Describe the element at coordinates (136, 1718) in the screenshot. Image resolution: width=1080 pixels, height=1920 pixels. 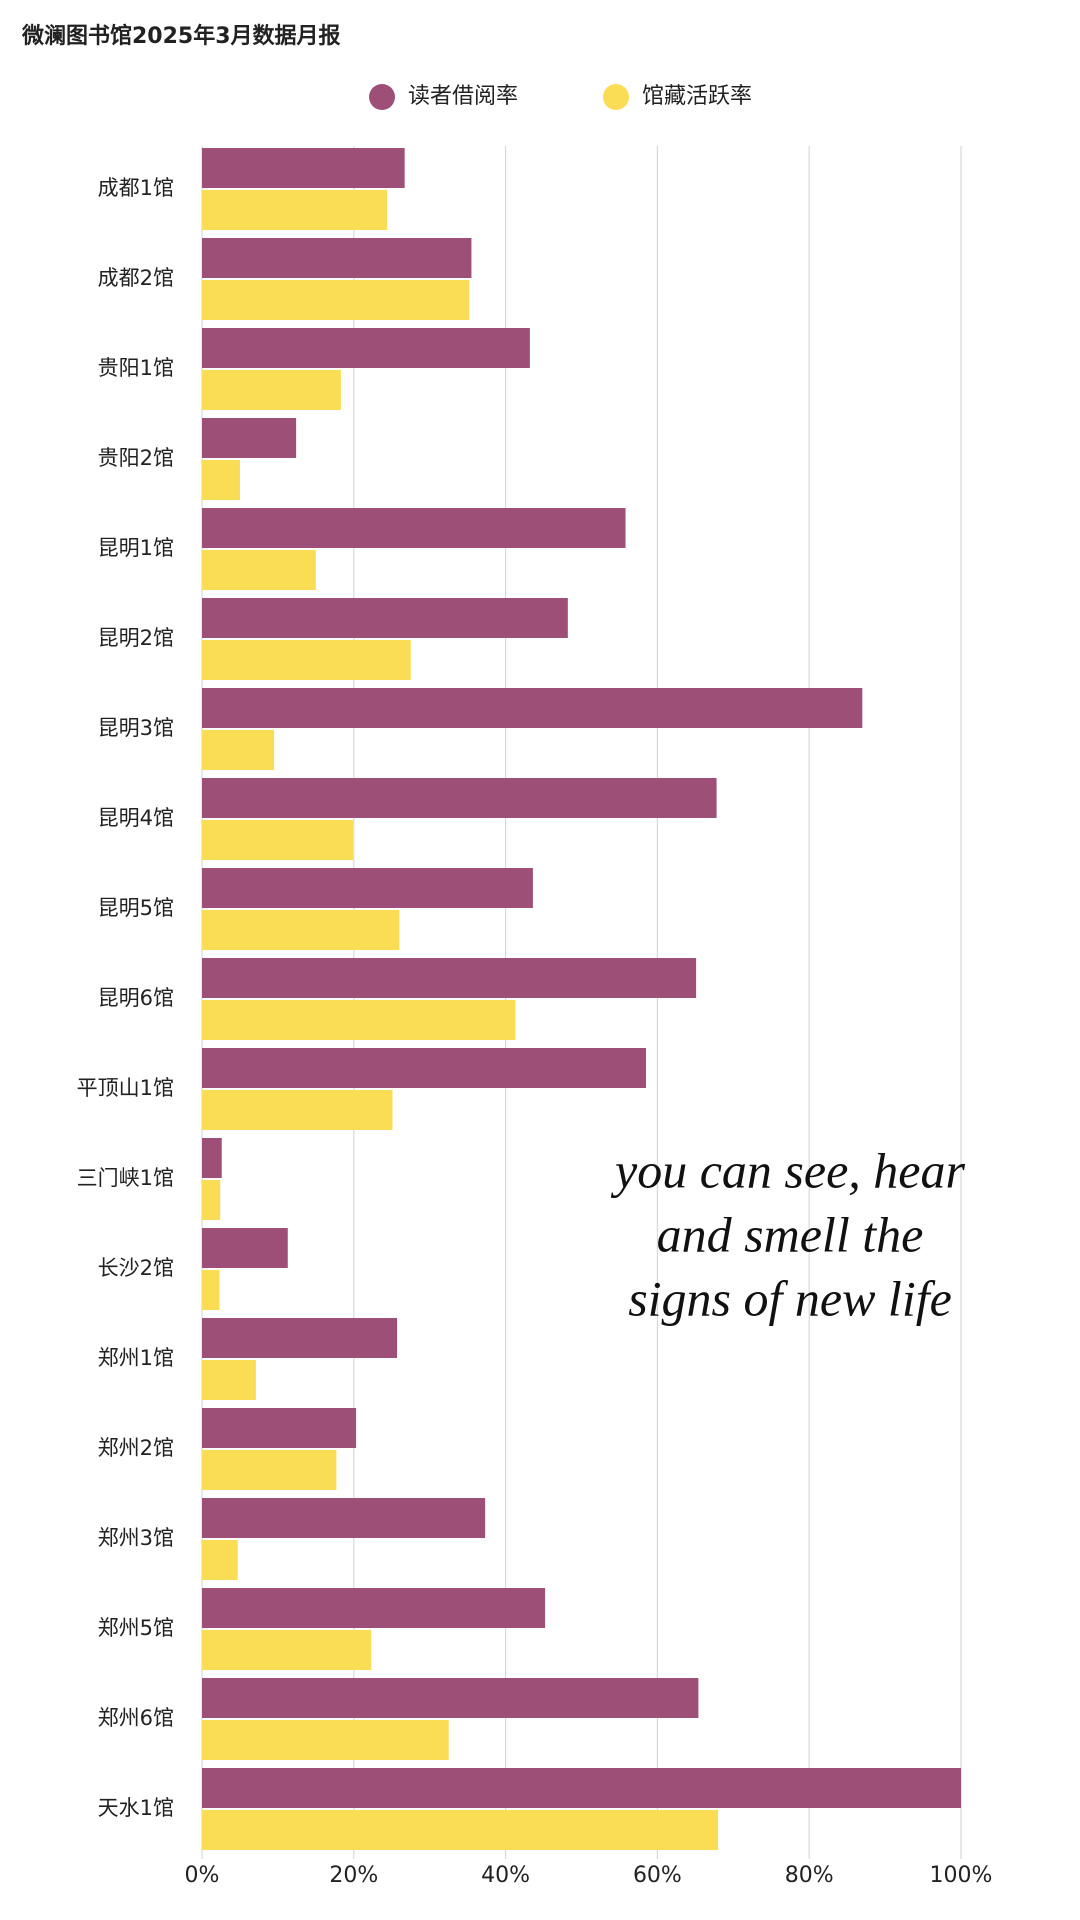
I see `y-tick-label: 郑州6馆` at that location.